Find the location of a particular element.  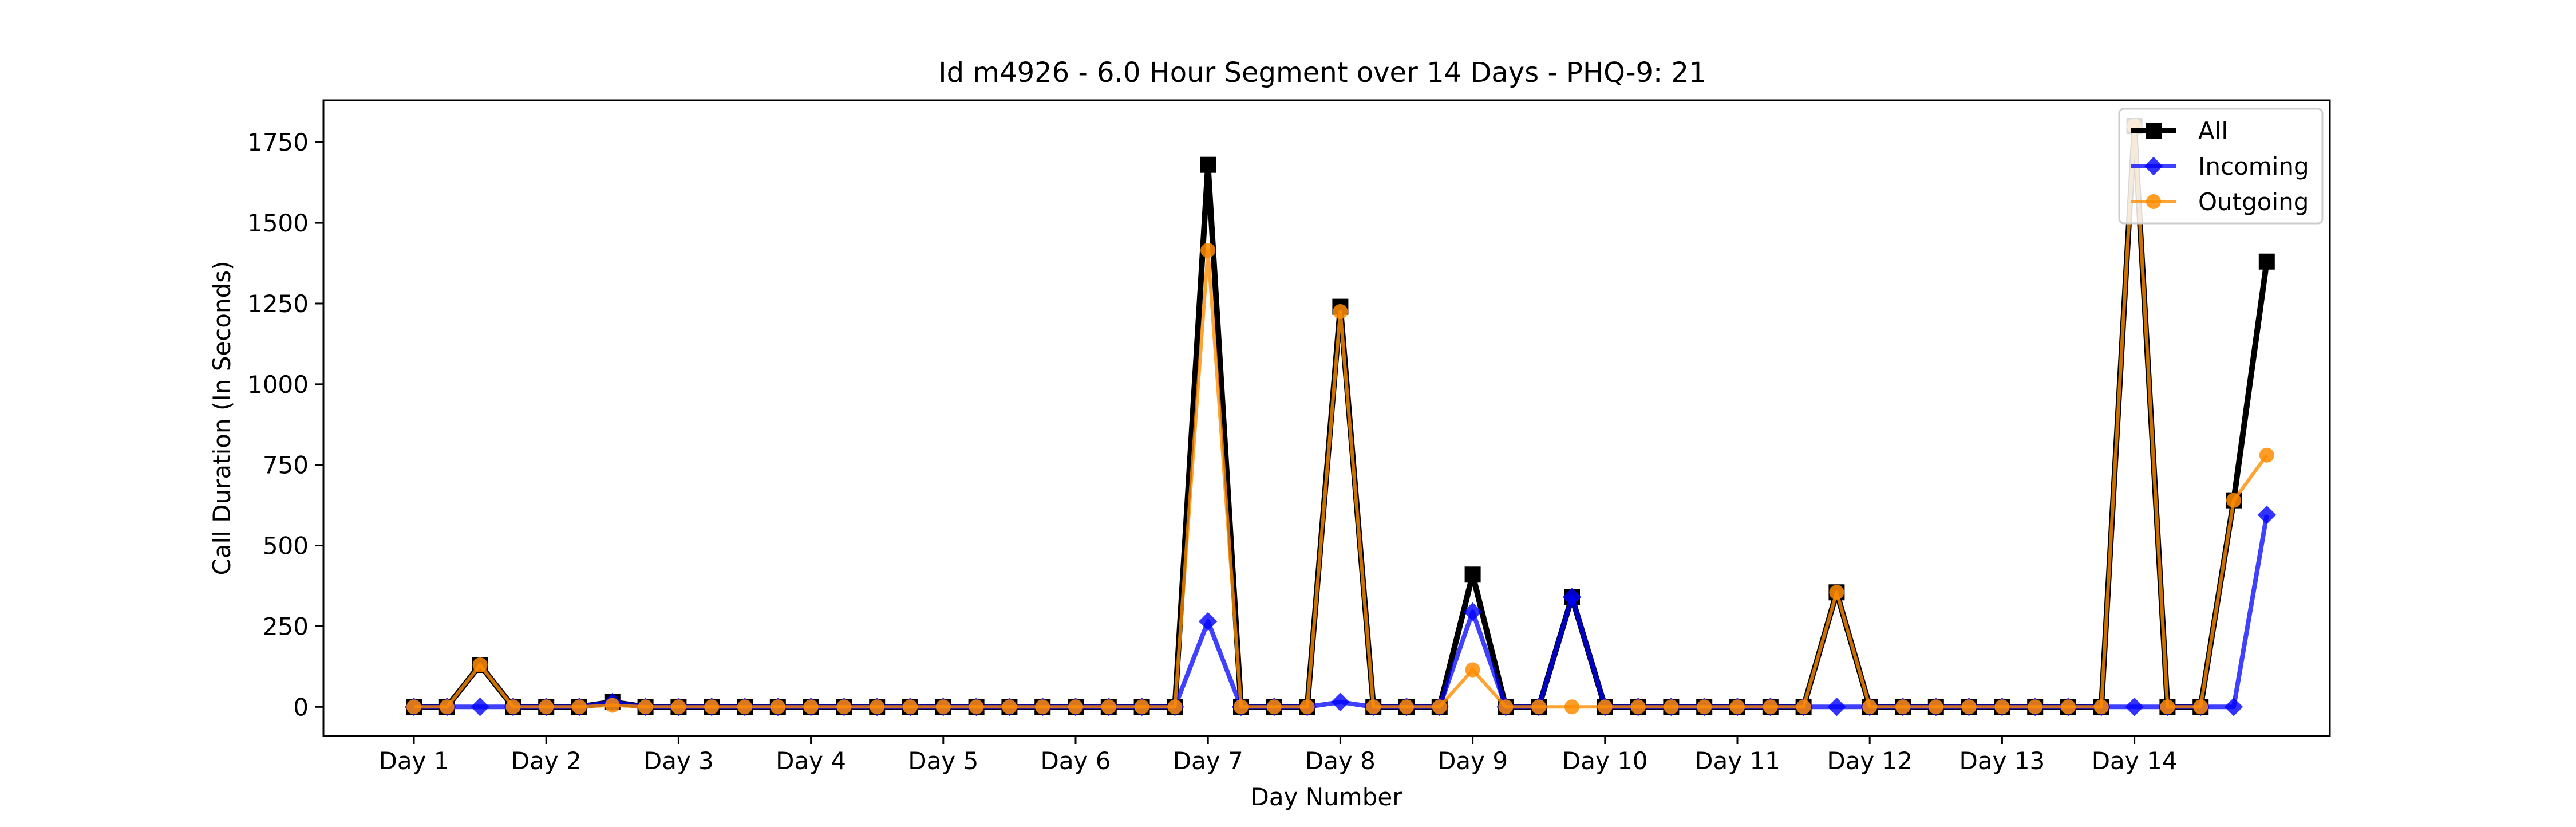

legend-frame is located at coordinates (2221, 166).